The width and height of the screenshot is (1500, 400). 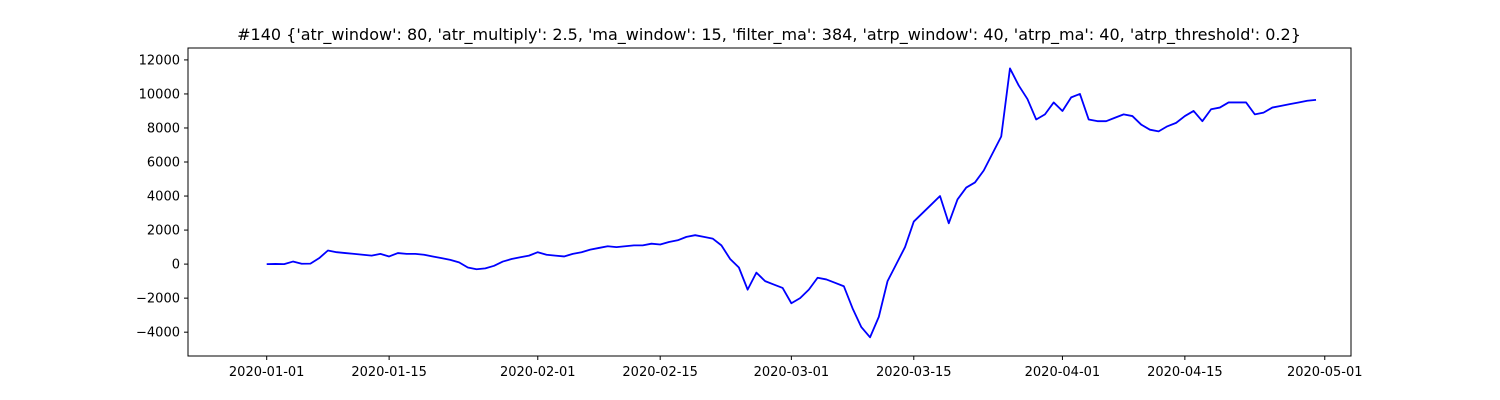 What do you see at coordinates (389, 372) in the screenshot?
I see `x-tick-label: 2020-01-15` at bounding box center [389, 372].